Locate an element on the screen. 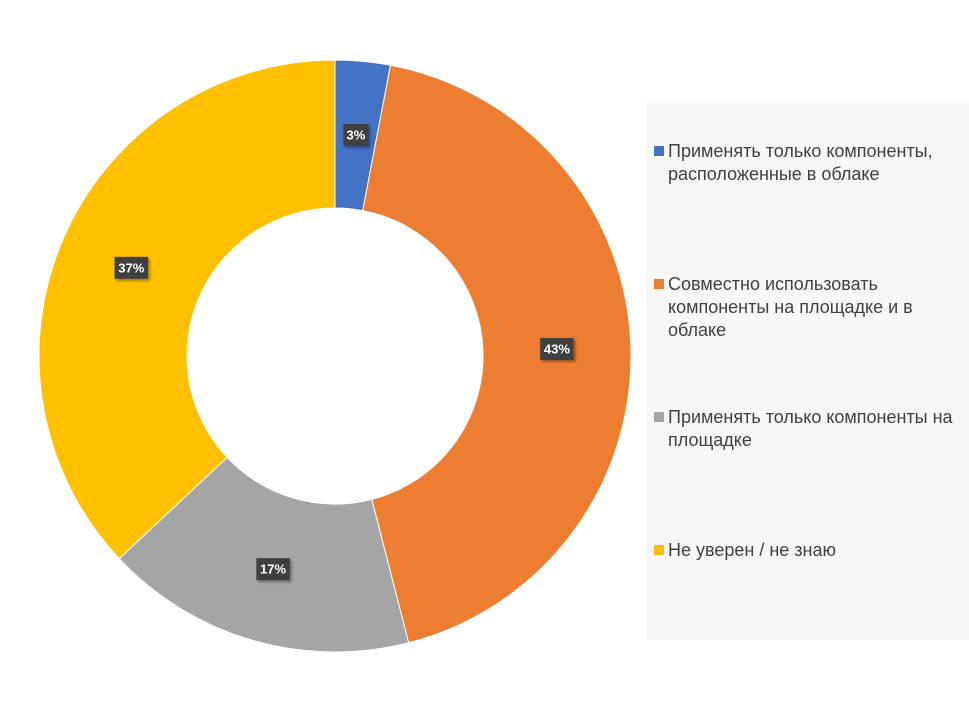 The height and width of the screenshot is (722, 969). data-label-text: 17% is located at coordinates (273, 569).